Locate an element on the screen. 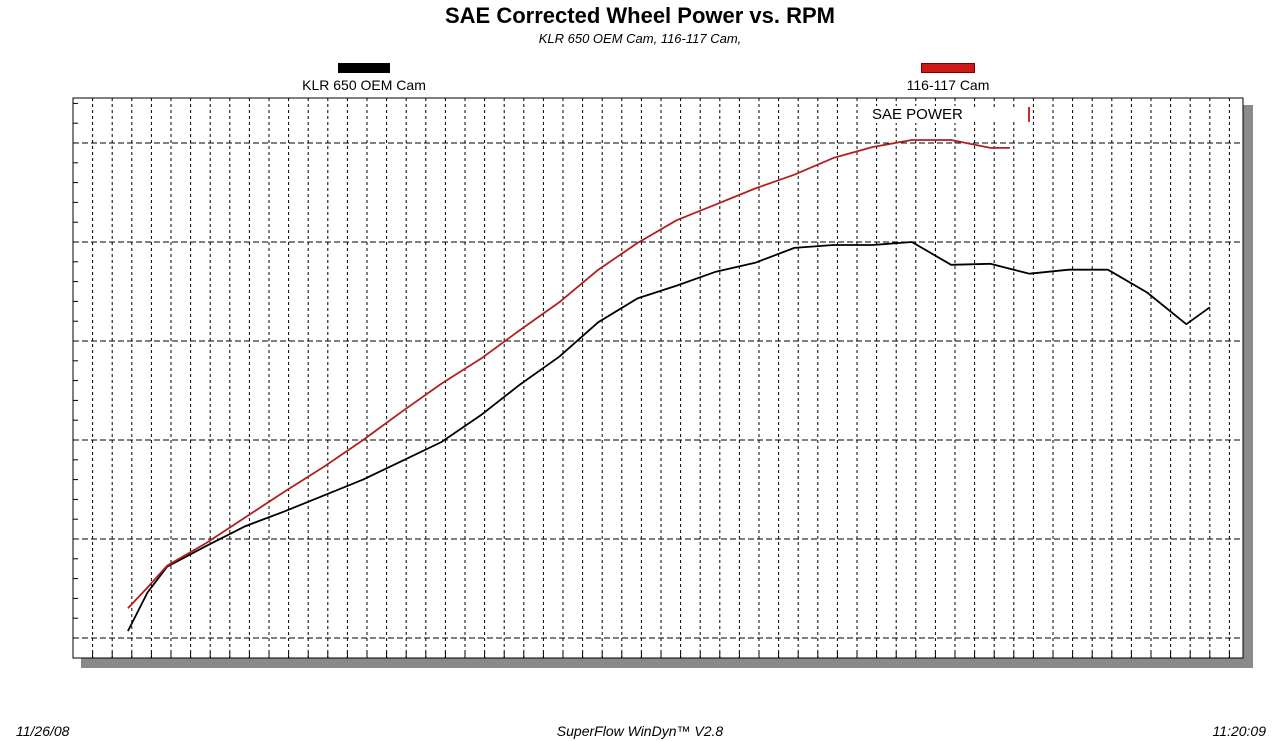 This screenshot has width=1280, height=741. legend-item-cam: 116-117 Cam is located at coordinates (948, 78).